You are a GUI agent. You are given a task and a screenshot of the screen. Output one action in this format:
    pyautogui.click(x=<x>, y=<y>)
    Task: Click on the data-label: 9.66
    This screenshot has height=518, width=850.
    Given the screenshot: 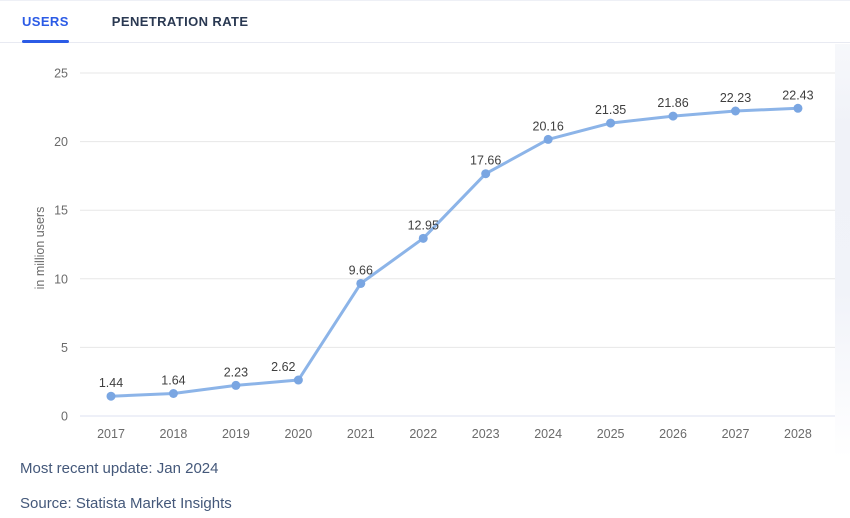 What is the action you would take?
    pyautogui.click(x=361, y=270)
    